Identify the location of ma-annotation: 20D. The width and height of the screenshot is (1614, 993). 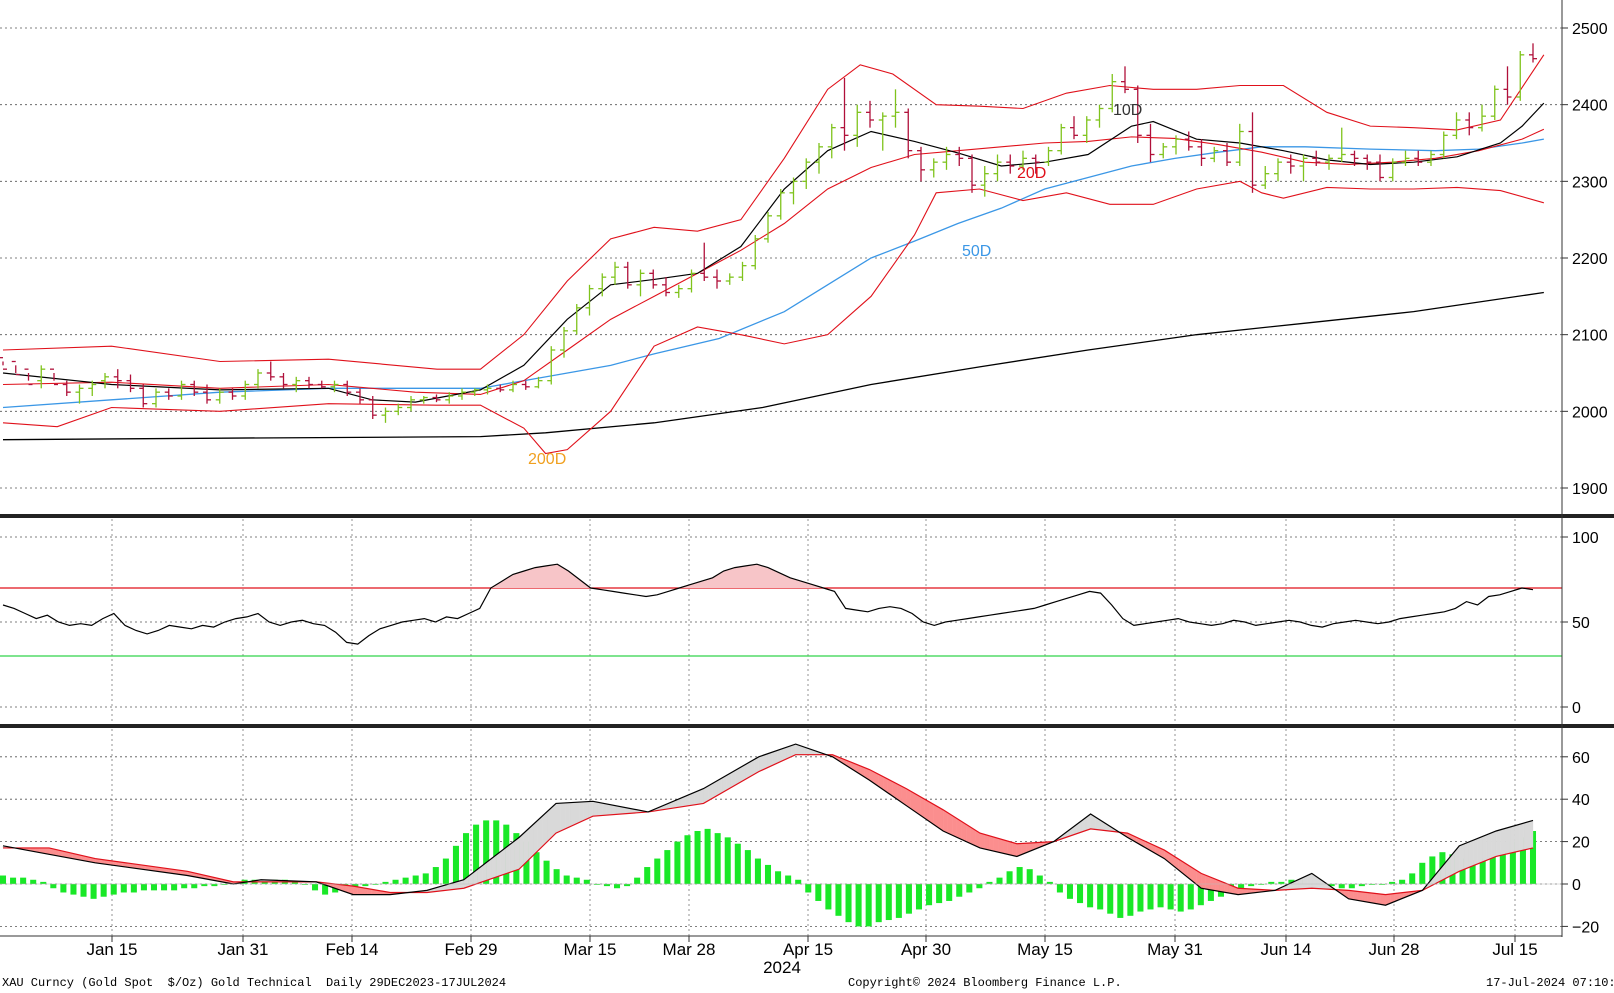
(1031, 173).